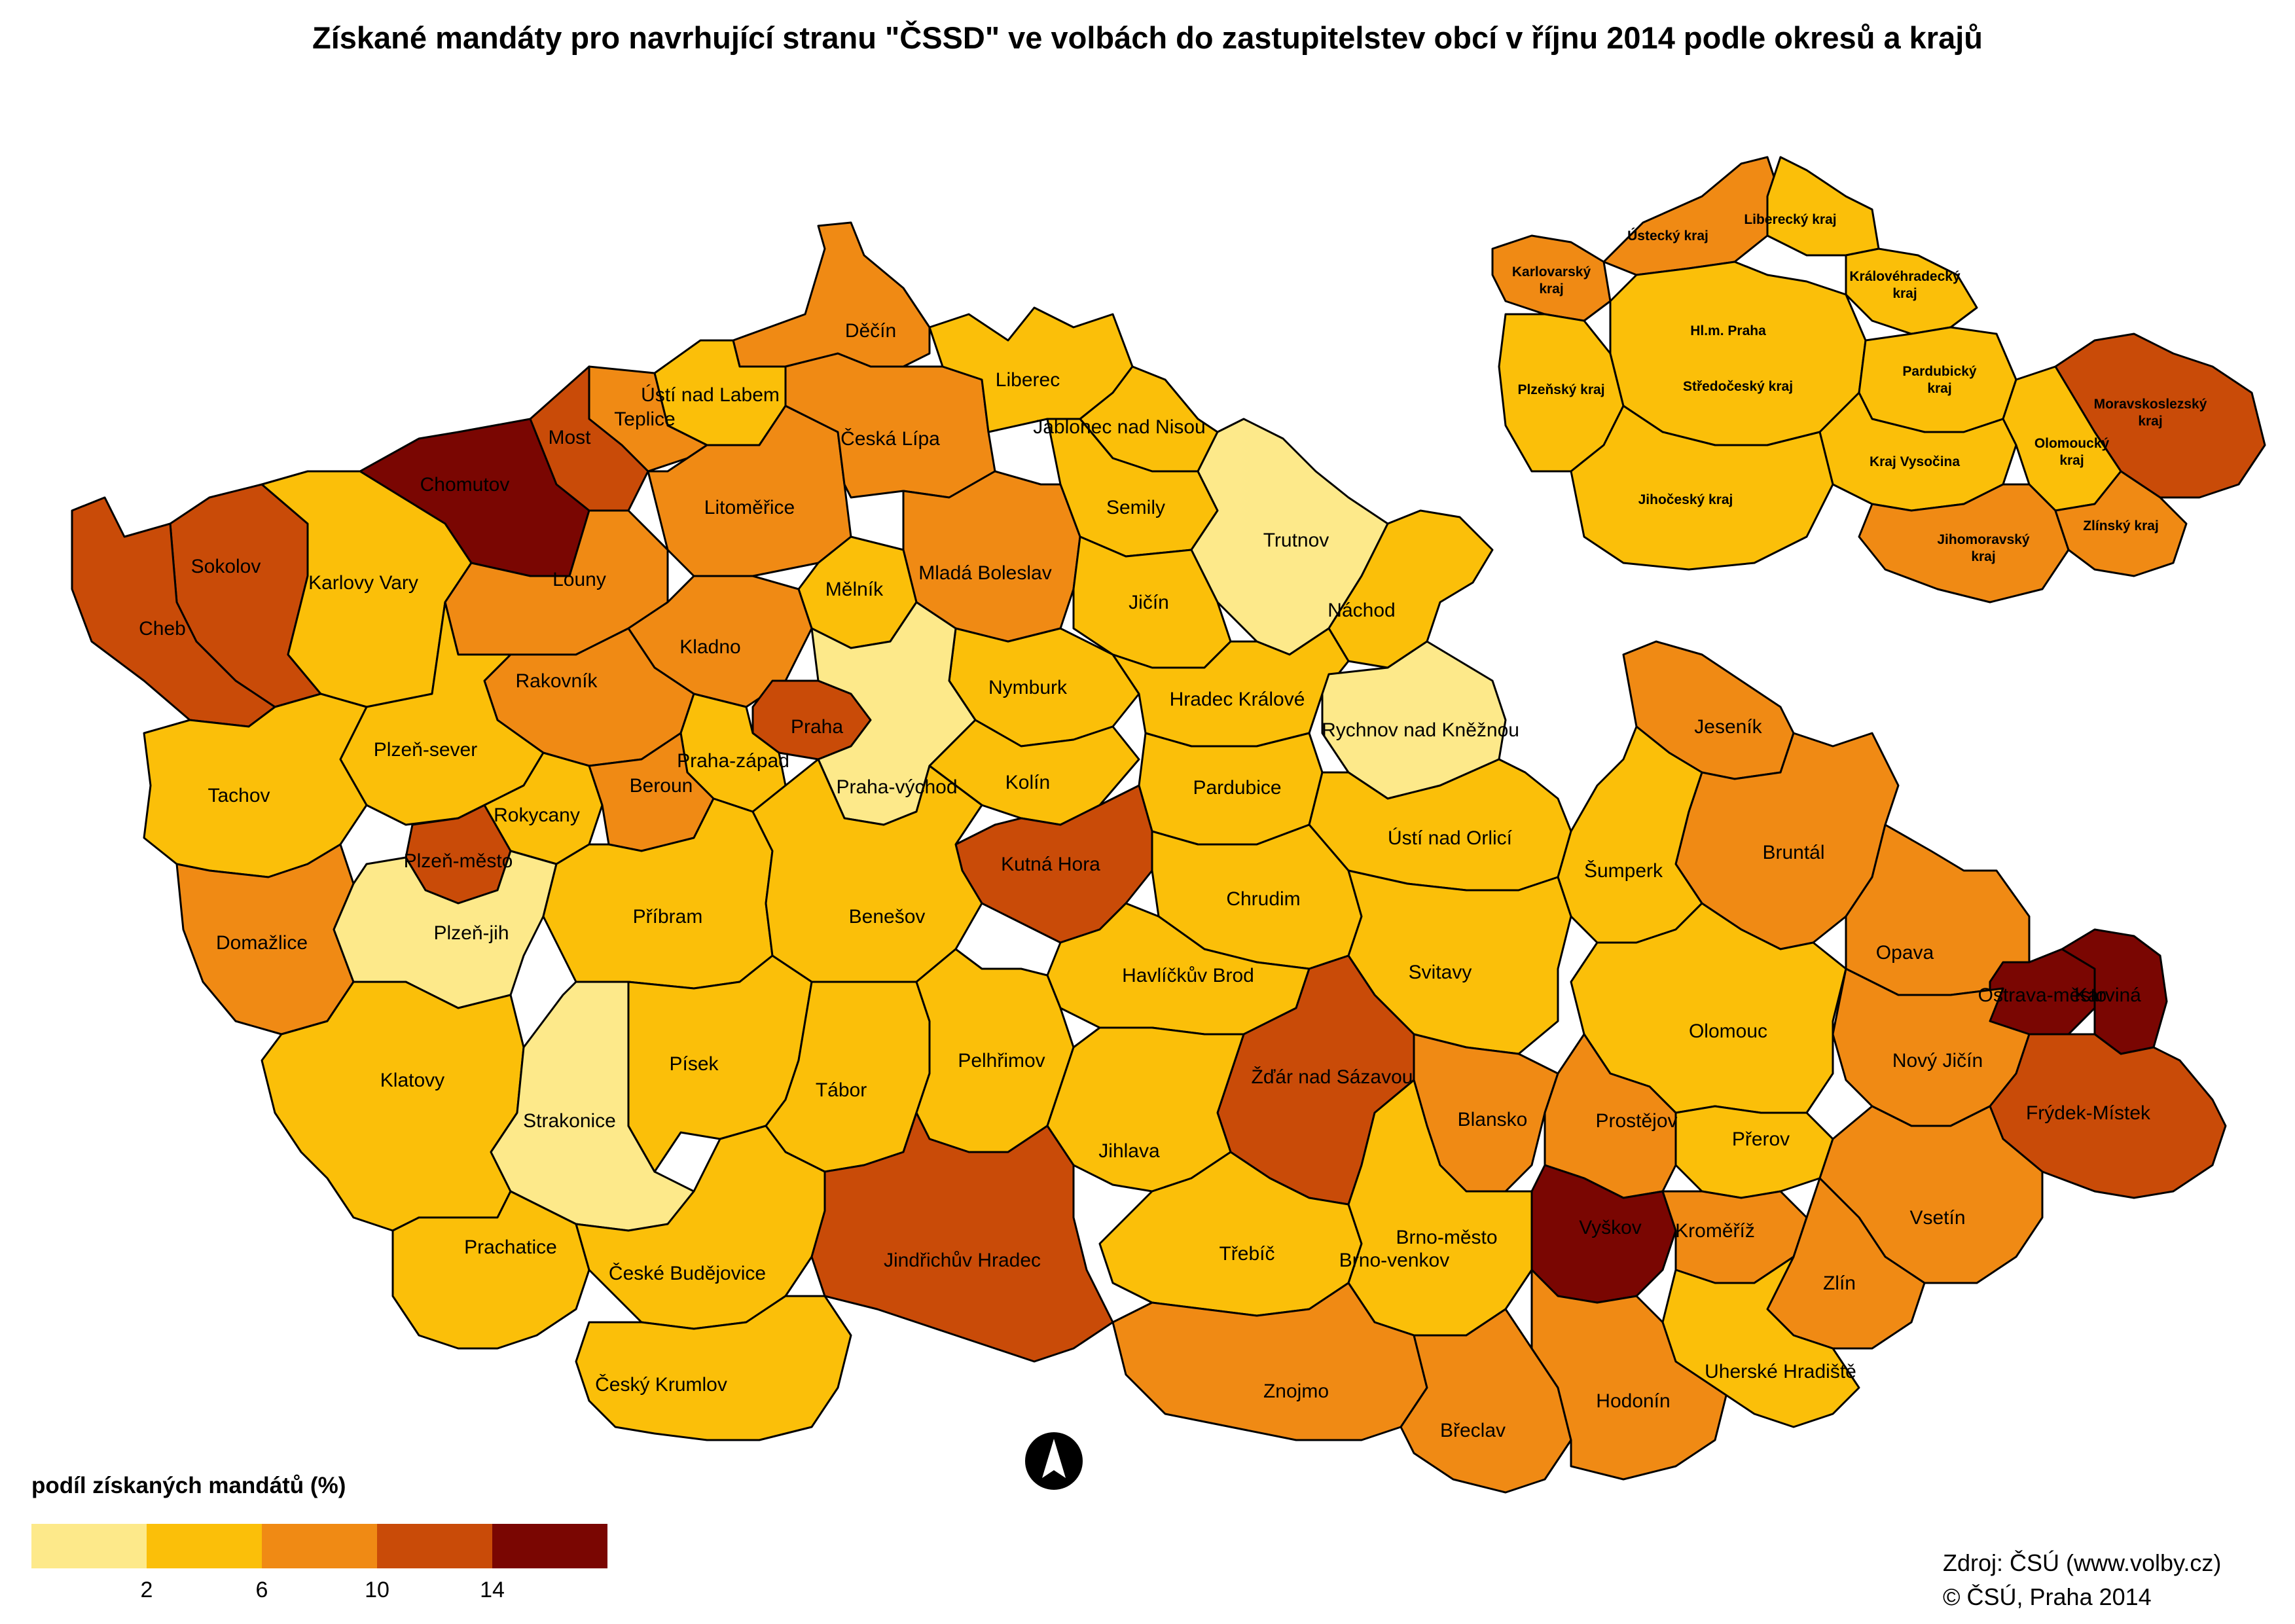  What do you see at coordinates (1050, 864) in the screenshot?
I see `district-label: Kutná Hora` at bounding box center [1050, 864].